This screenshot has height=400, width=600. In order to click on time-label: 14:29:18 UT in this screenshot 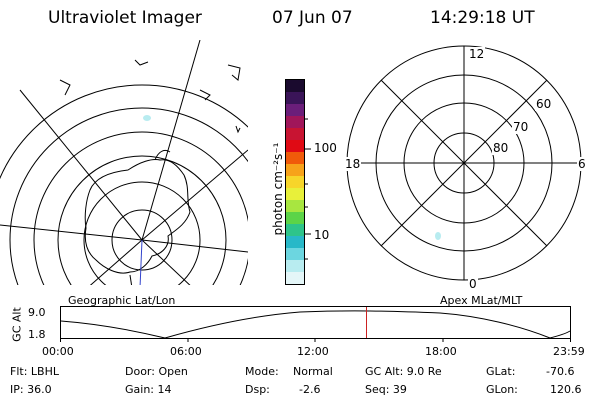, I will do `click(482, 18)`.